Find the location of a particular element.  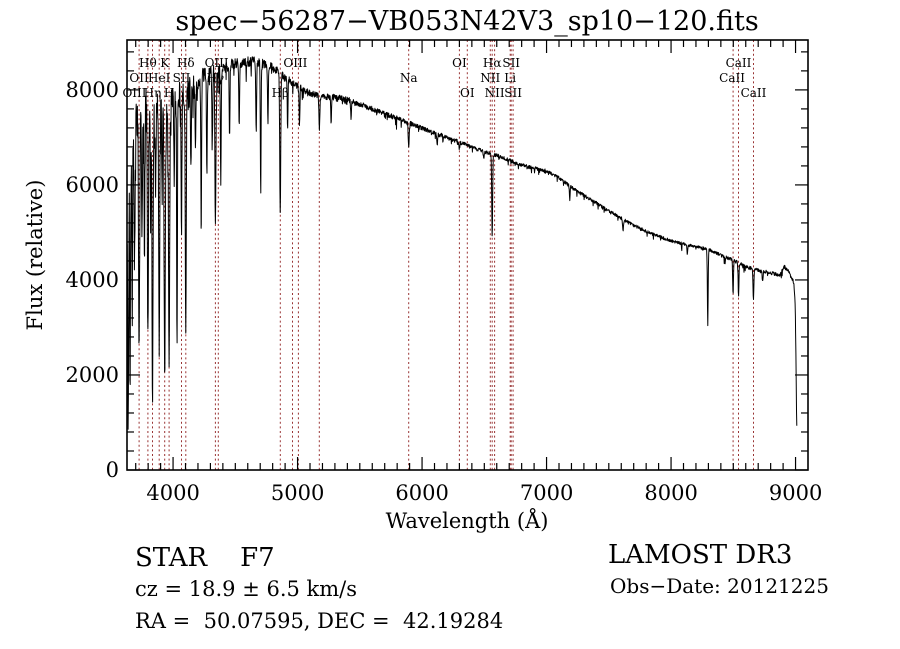

x-tick-label: 4000 is located at coordinates (172, 493).